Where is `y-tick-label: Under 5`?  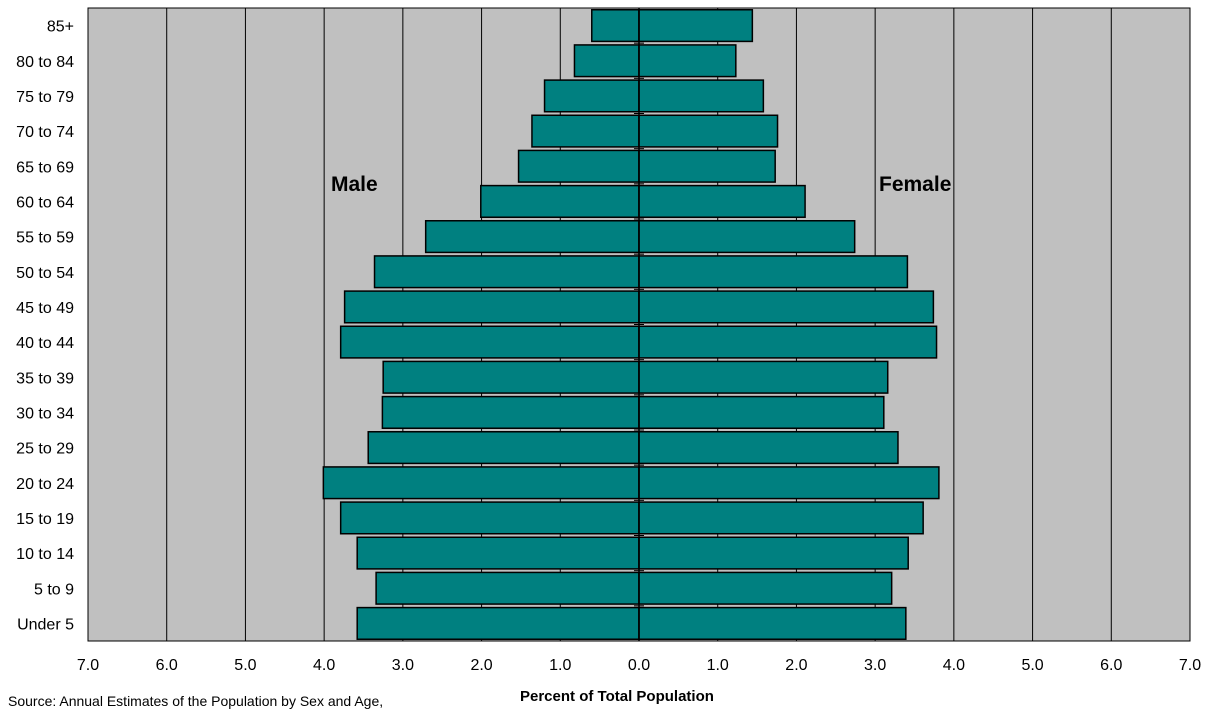
y-tick-label: Under 5 is located at coordinates (45, 624).